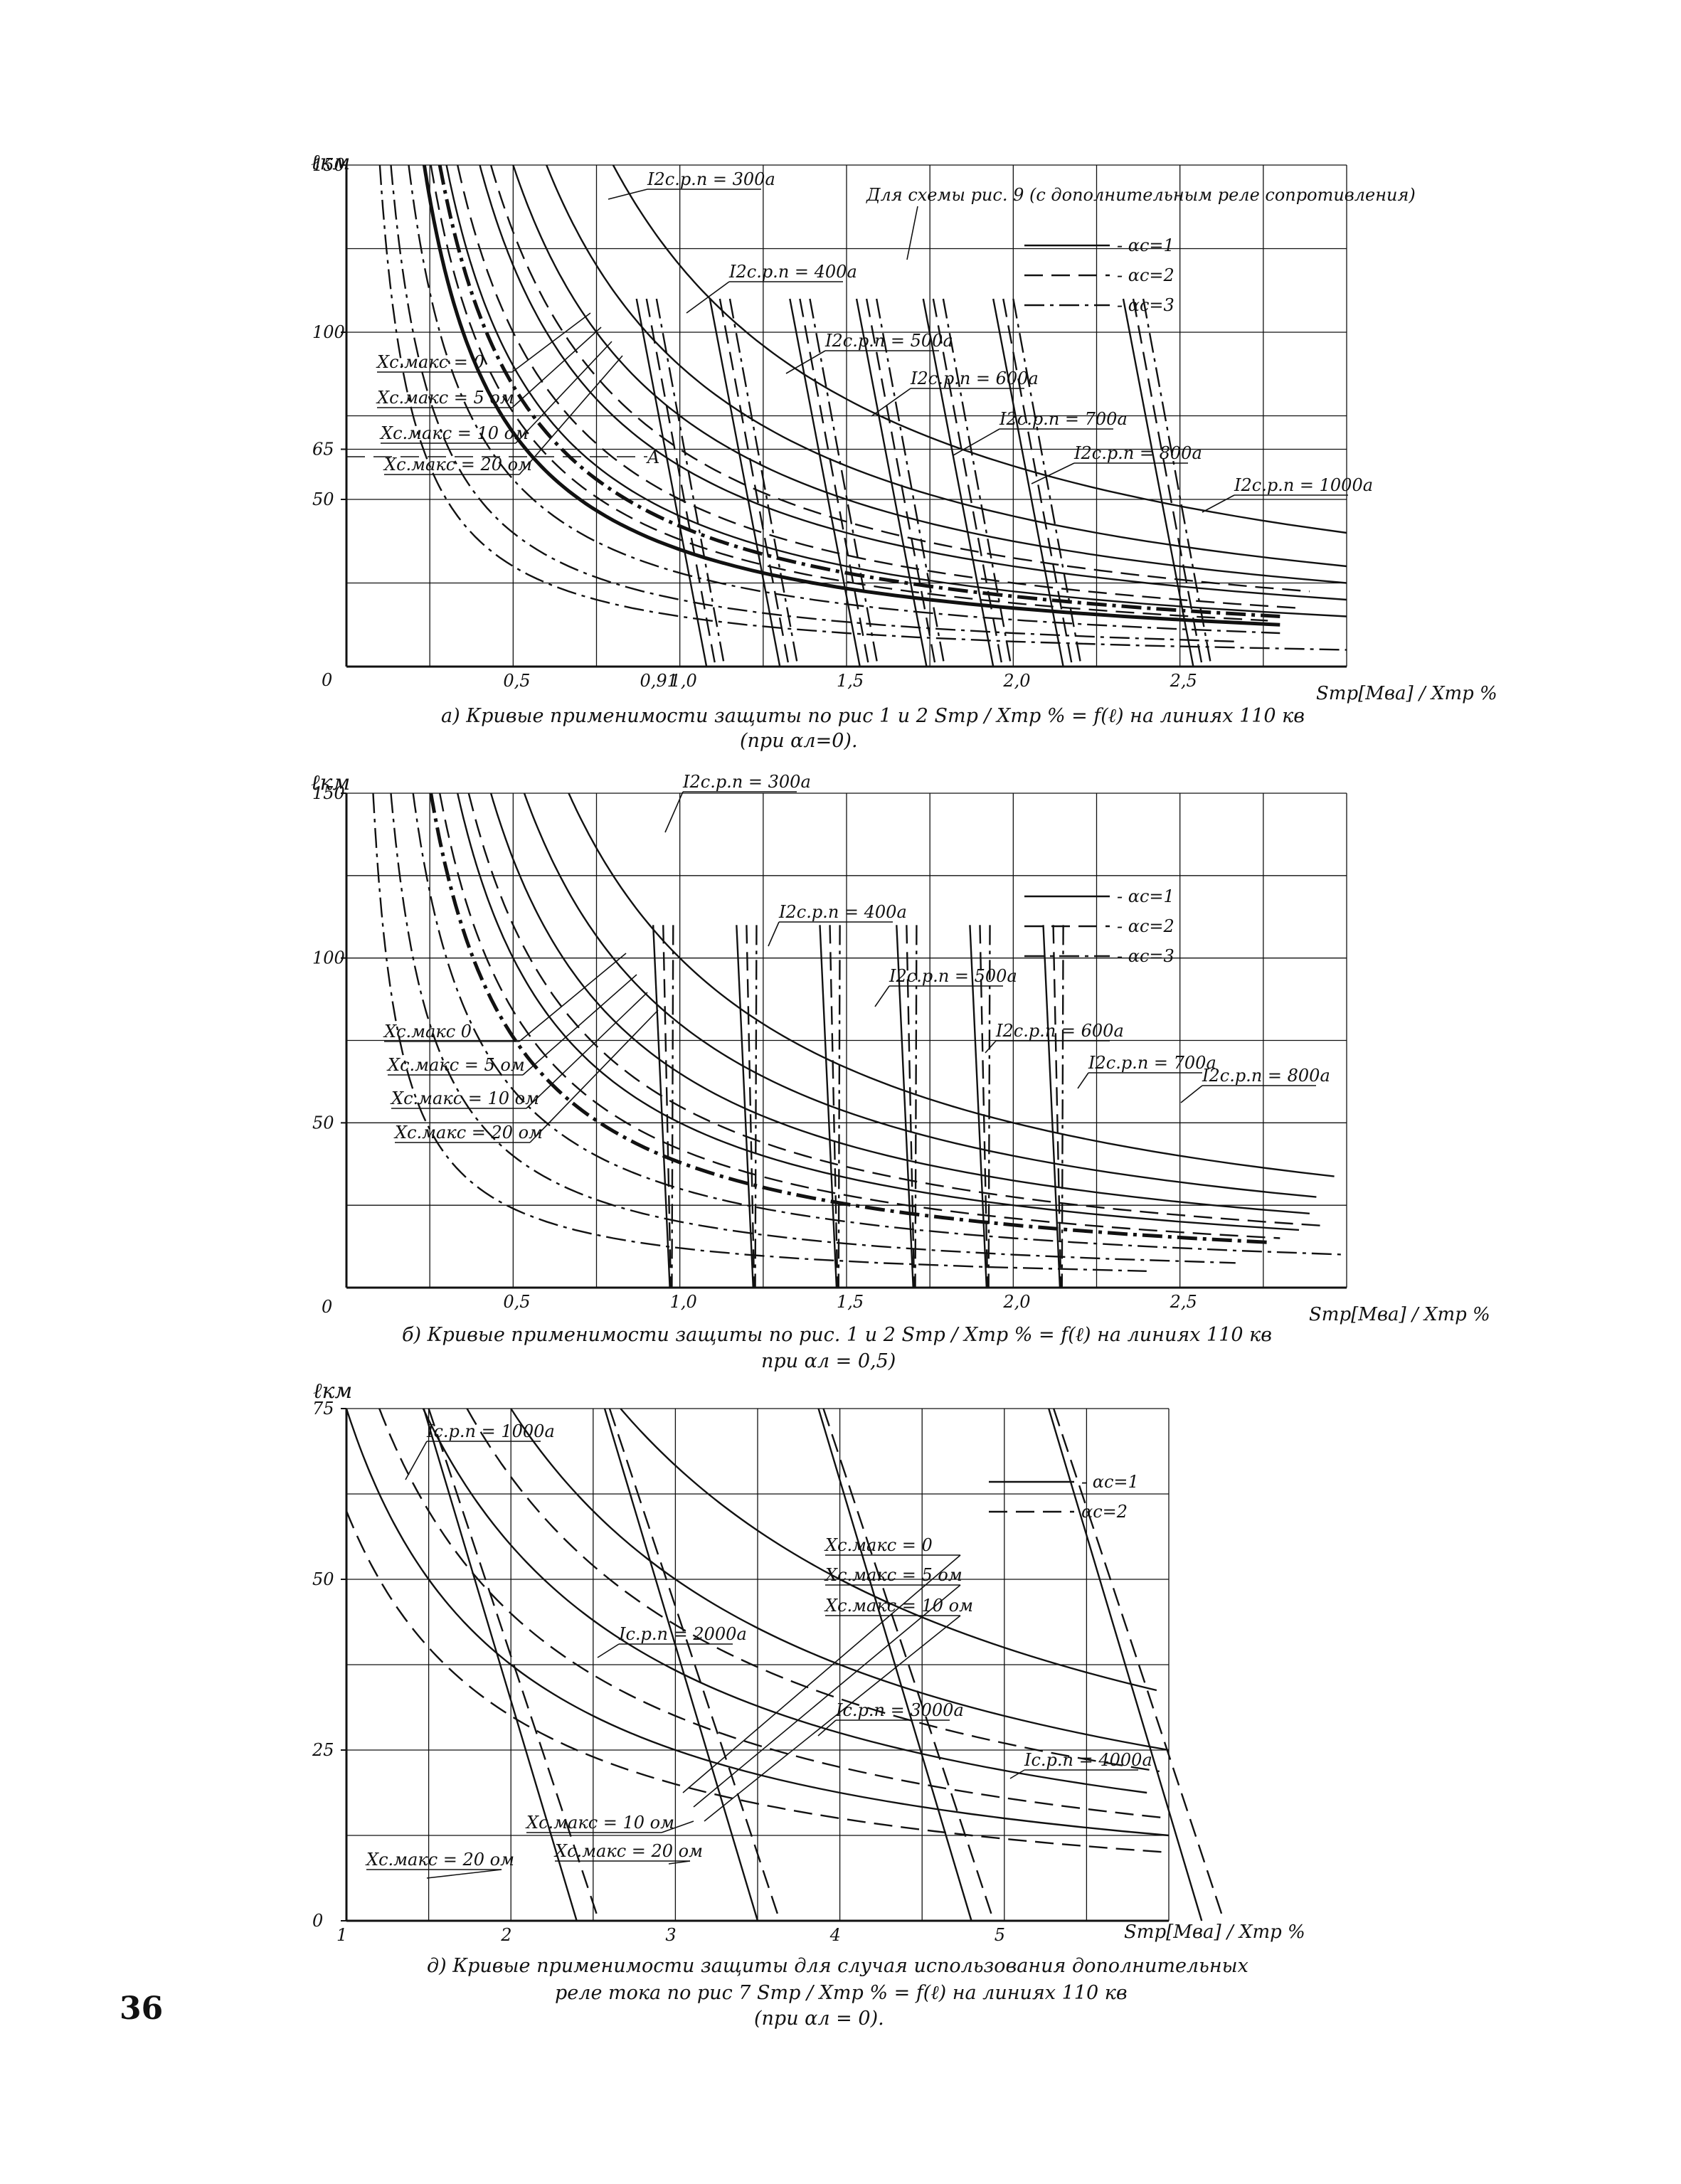 The image size is (1681, 2184). I want to click on chart-a-legend-label: - αс=1, so click(1145, 245).